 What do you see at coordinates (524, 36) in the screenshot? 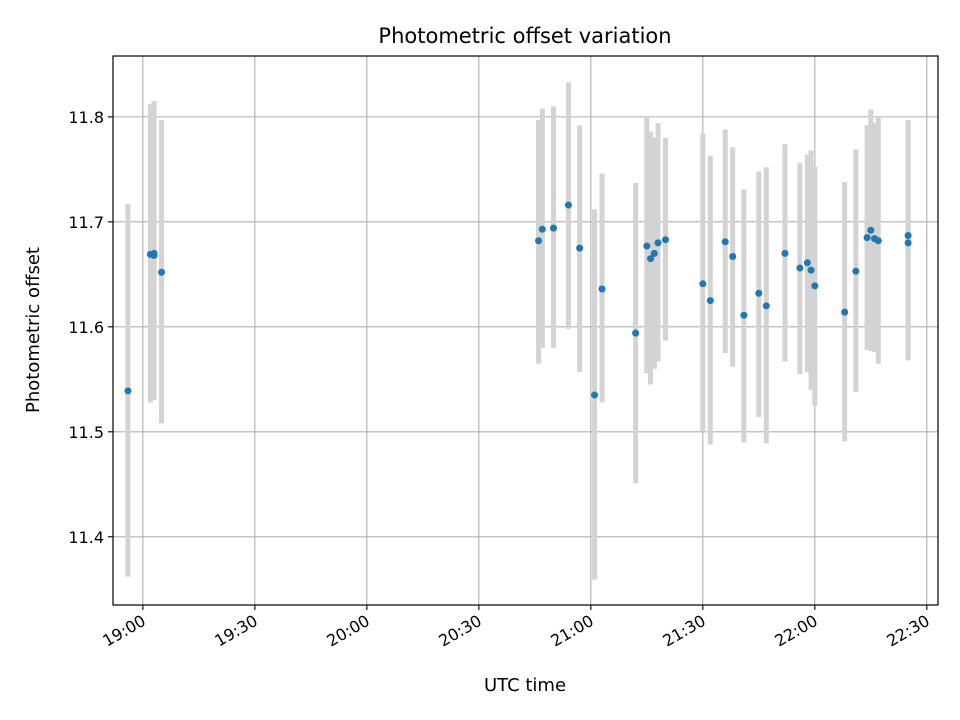
I see `chart-title: Photometric offset variation` at bounding box center [524, 36].